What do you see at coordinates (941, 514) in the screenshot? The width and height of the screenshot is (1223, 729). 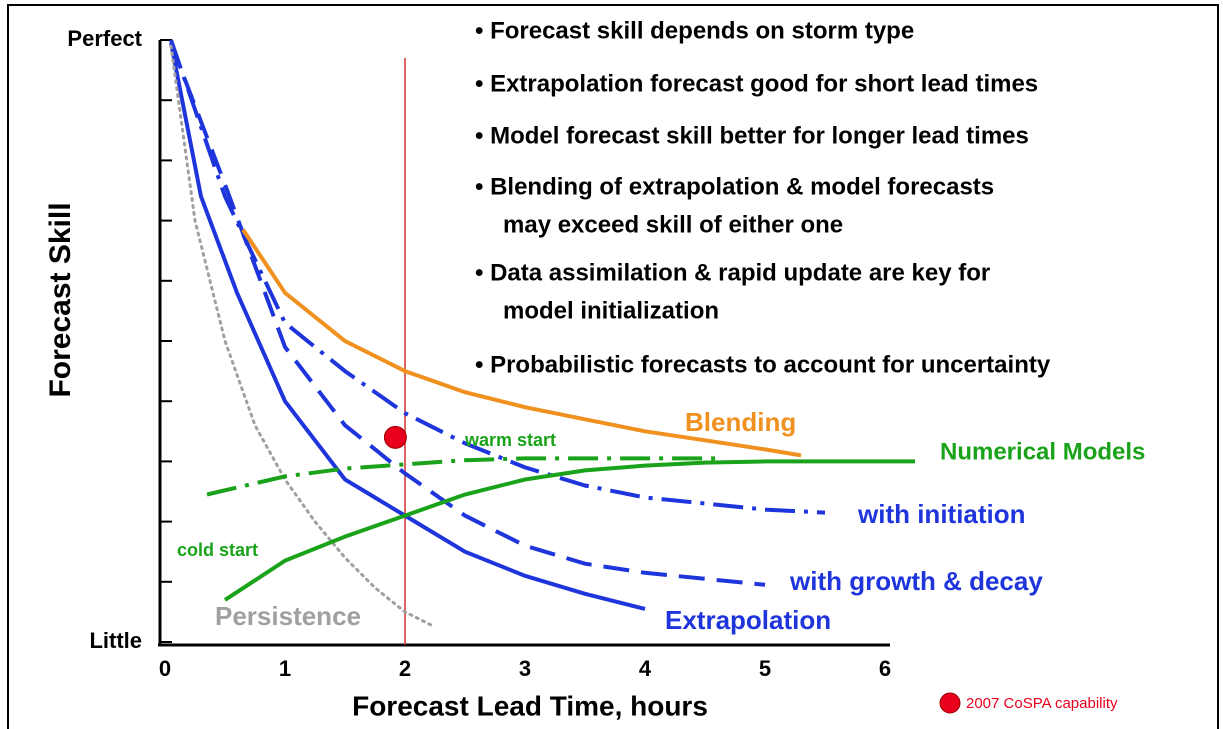 I see `series-label: with initiation` at bounding box center [941, 514].